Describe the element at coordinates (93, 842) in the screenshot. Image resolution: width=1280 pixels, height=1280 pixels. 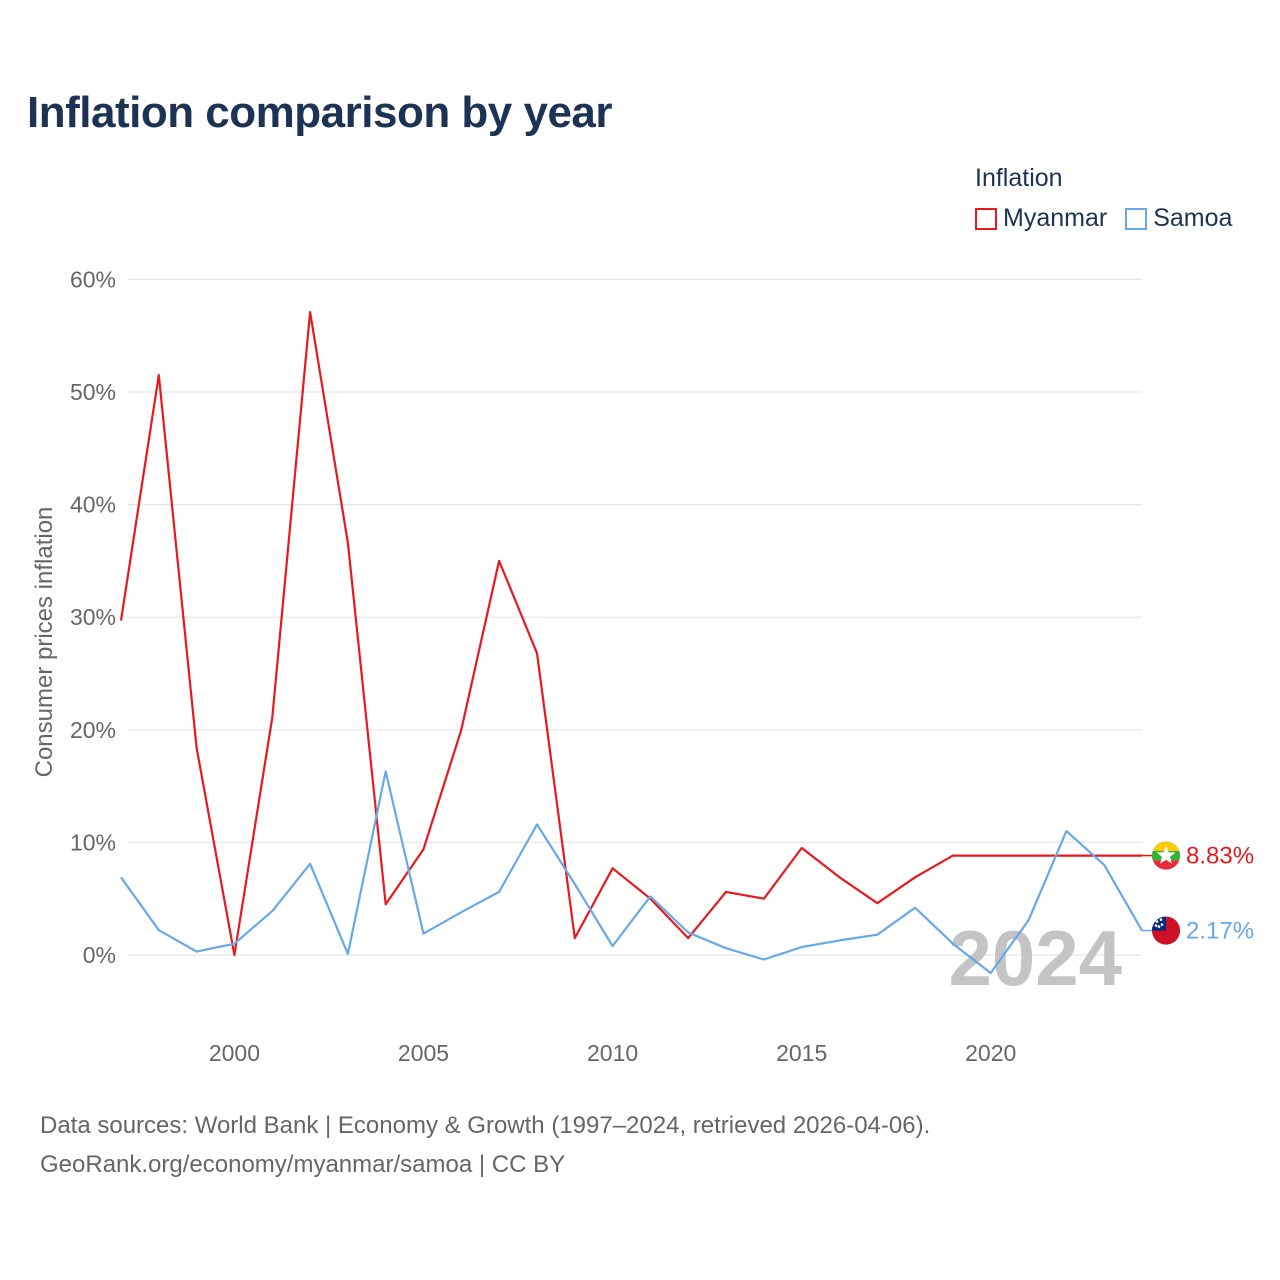
I see `y-tick-label: 10%` at that location.